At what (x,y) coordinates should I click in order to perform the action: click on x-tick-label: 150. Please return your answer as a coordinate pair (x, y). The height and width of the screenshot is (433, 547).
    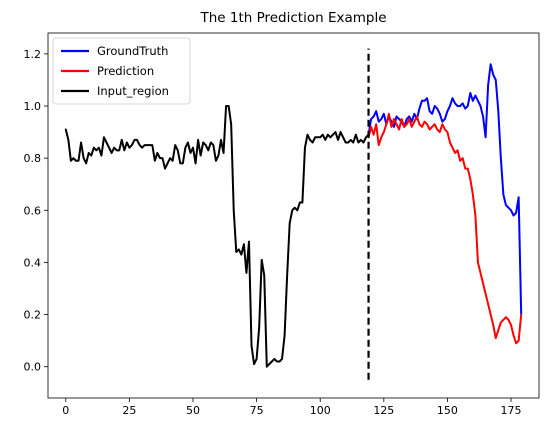
    Looking at the image, I should click on (447, 410).